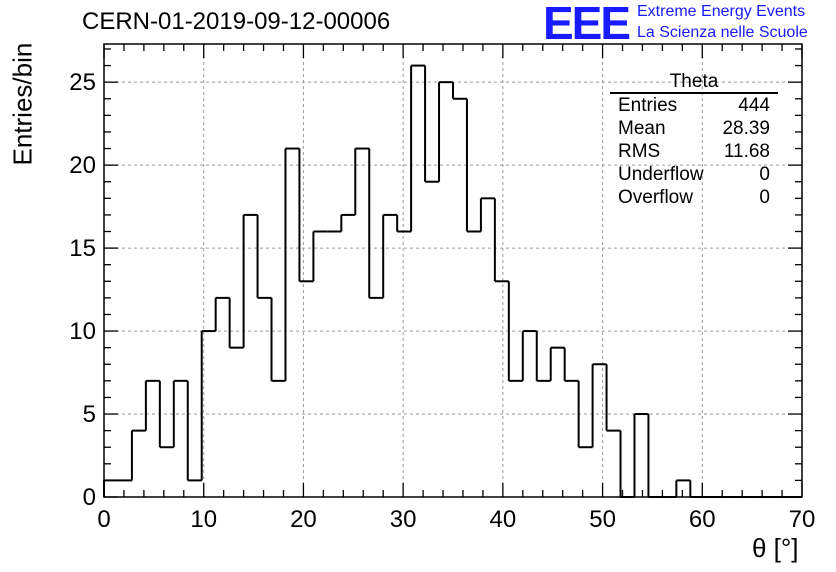 The height and width of the screenshot is (572, 836). I want to click on y-tick-label: 5, so click(89, 414).